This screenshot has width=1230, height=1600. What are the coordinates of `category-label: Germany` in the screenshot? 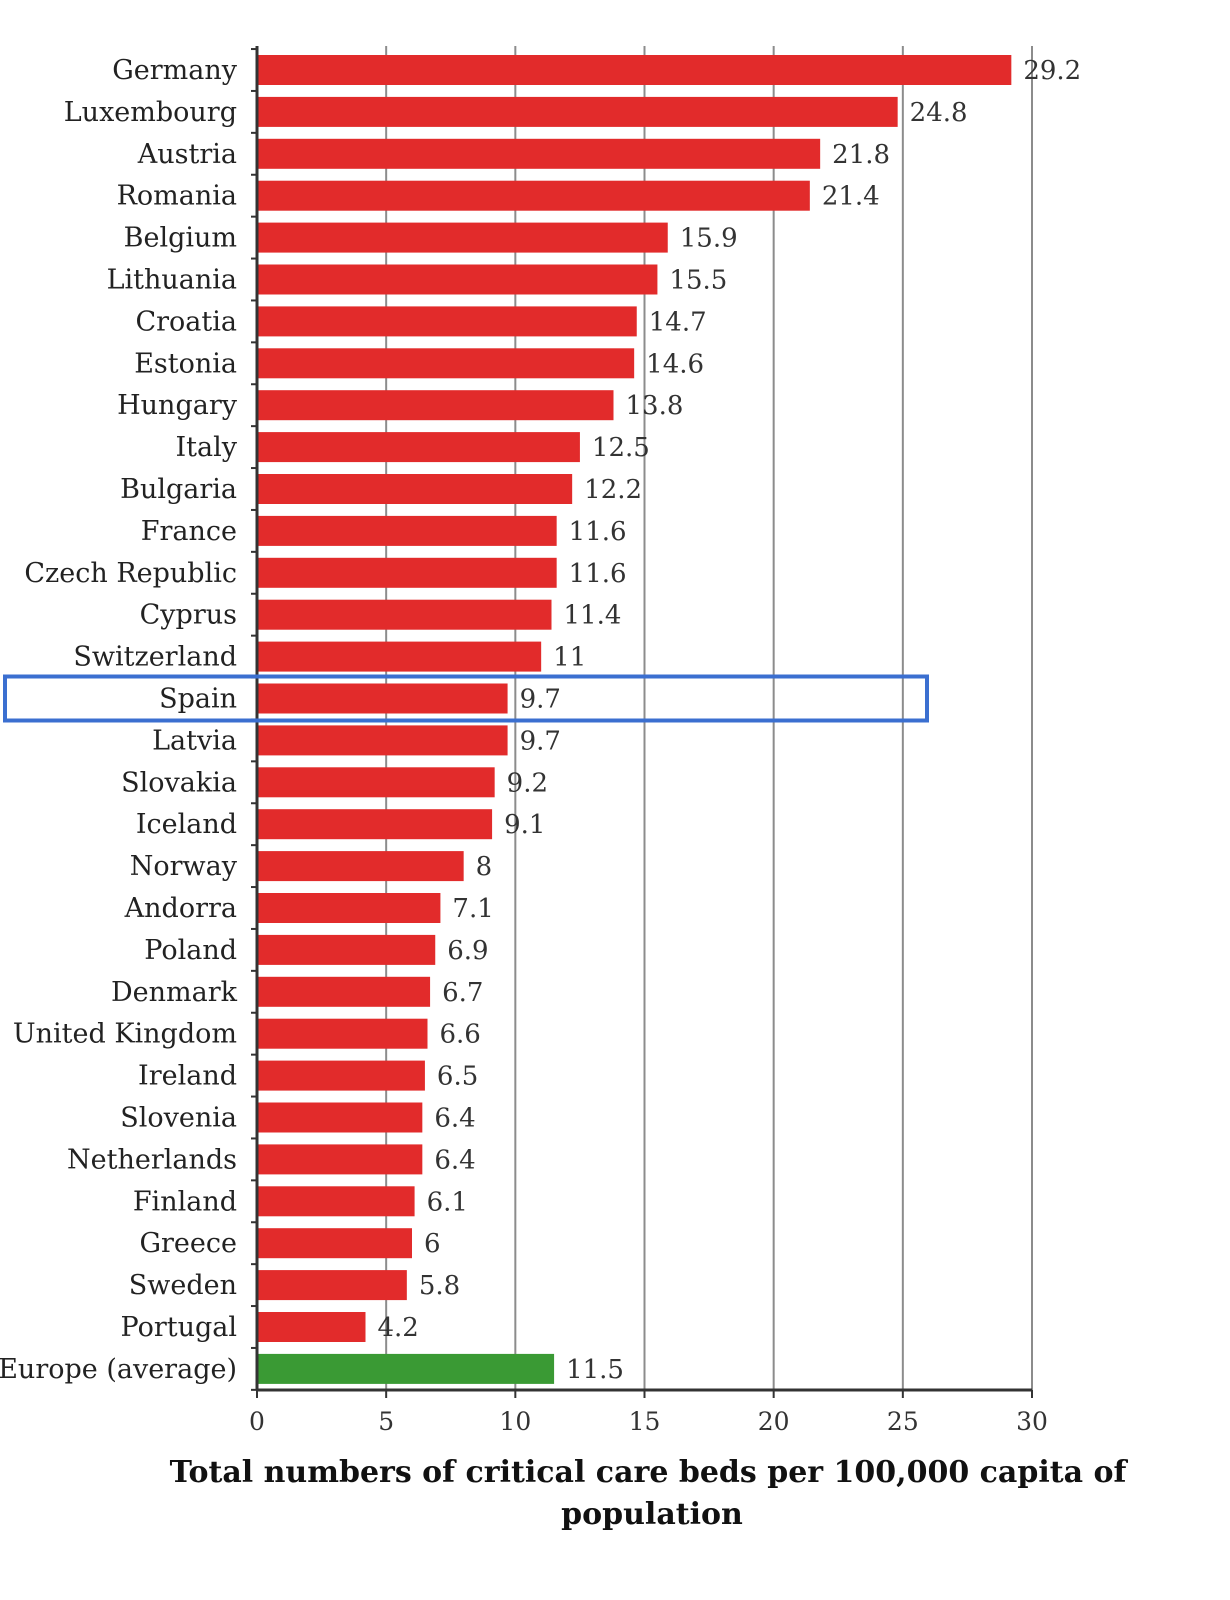 It's located at (175, 70).